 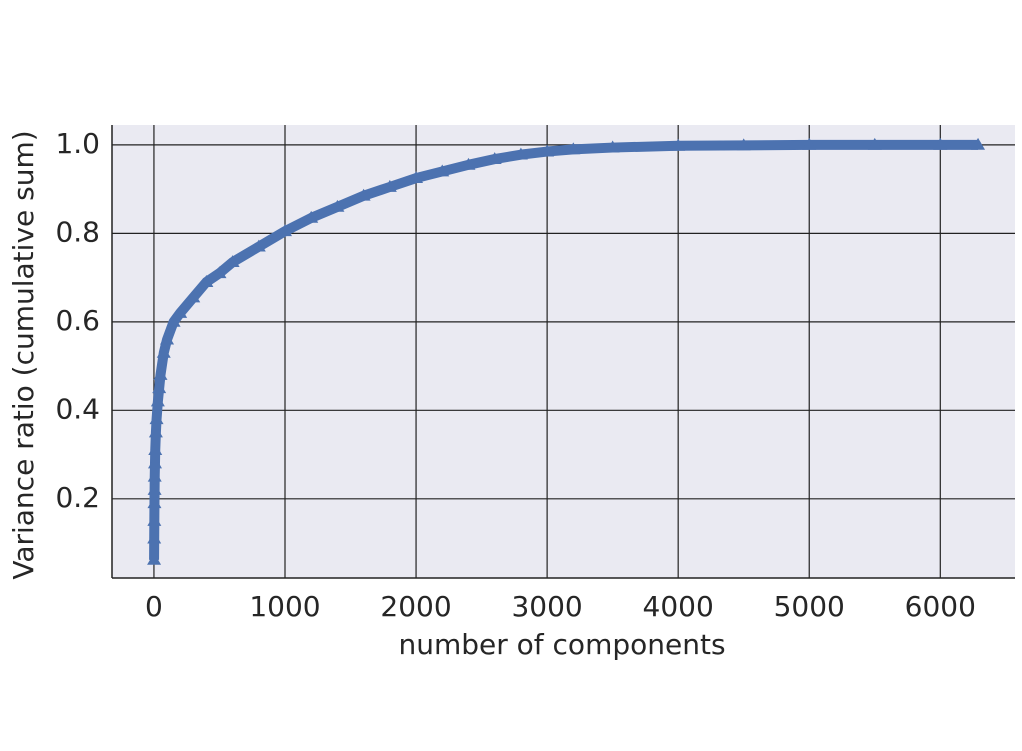 I want to click on x-tick-label: 5000, so click(x=809, y=606).